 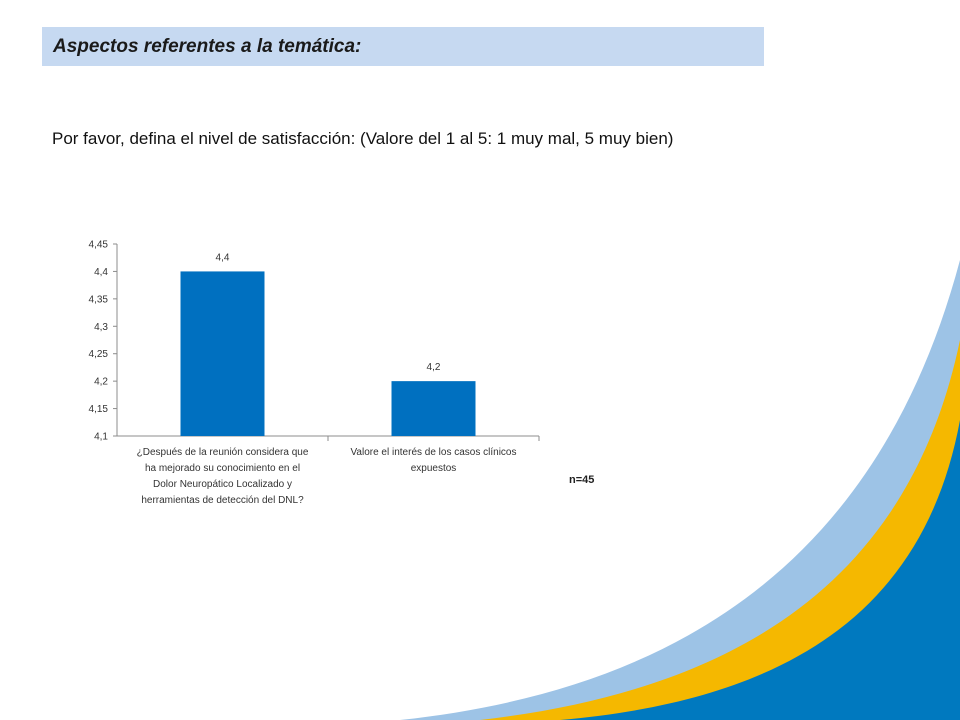 I want to click on x-category-label: ¿Después de la reunión considera que, so click(x=223, y=452).